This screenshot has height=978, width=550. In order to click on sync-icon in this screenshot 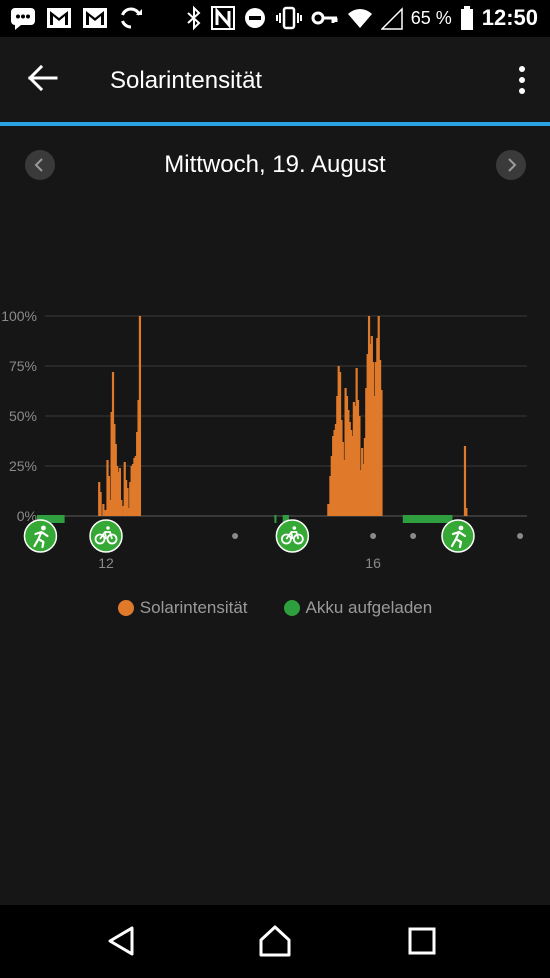, I will do `click(131, 18)`.